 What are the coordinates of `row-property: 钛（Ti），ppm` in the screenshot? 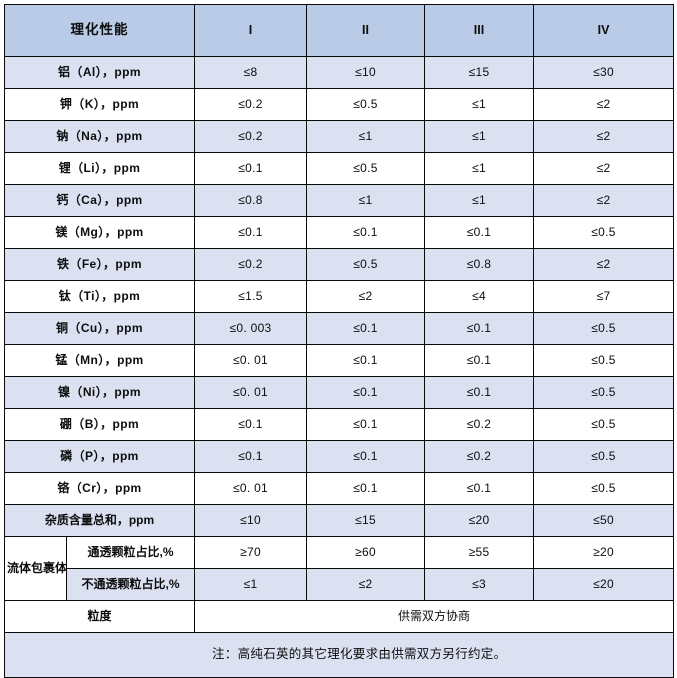 It's located at (99, 296).